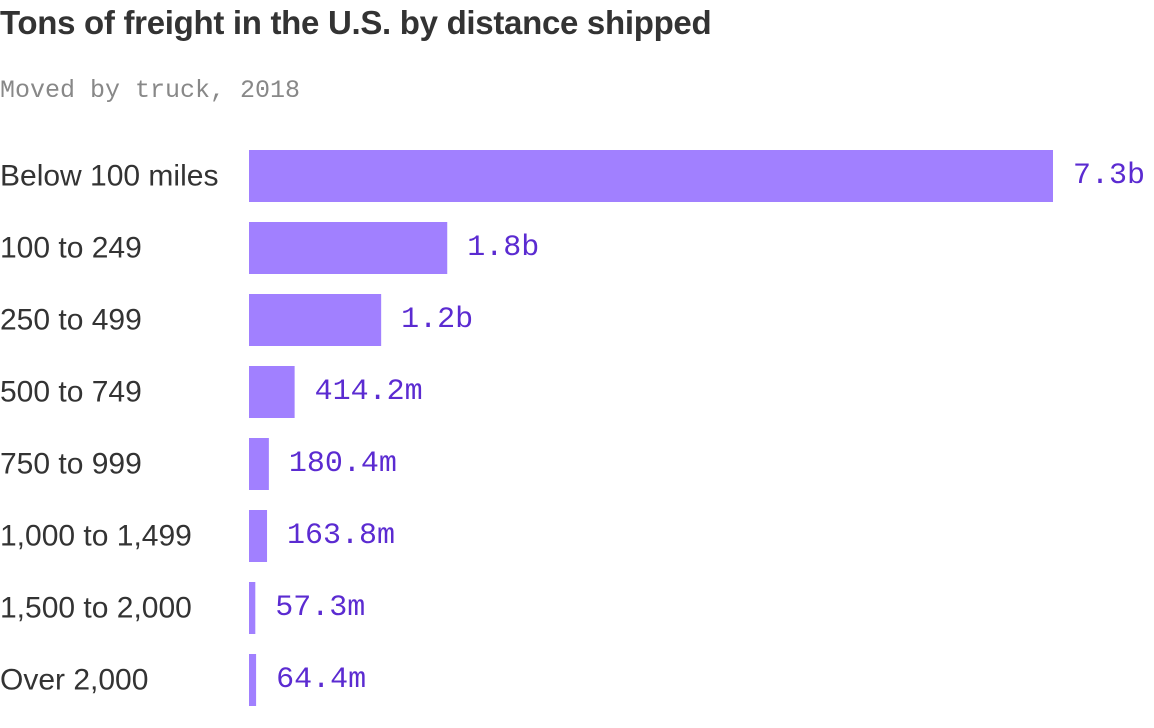 The height and width of the screenshot is (728, 1154). What do you see at coordinates (71, 392) in the screenshot?
I see `category-label: 500 to 749` at bounding box center [71, 392].